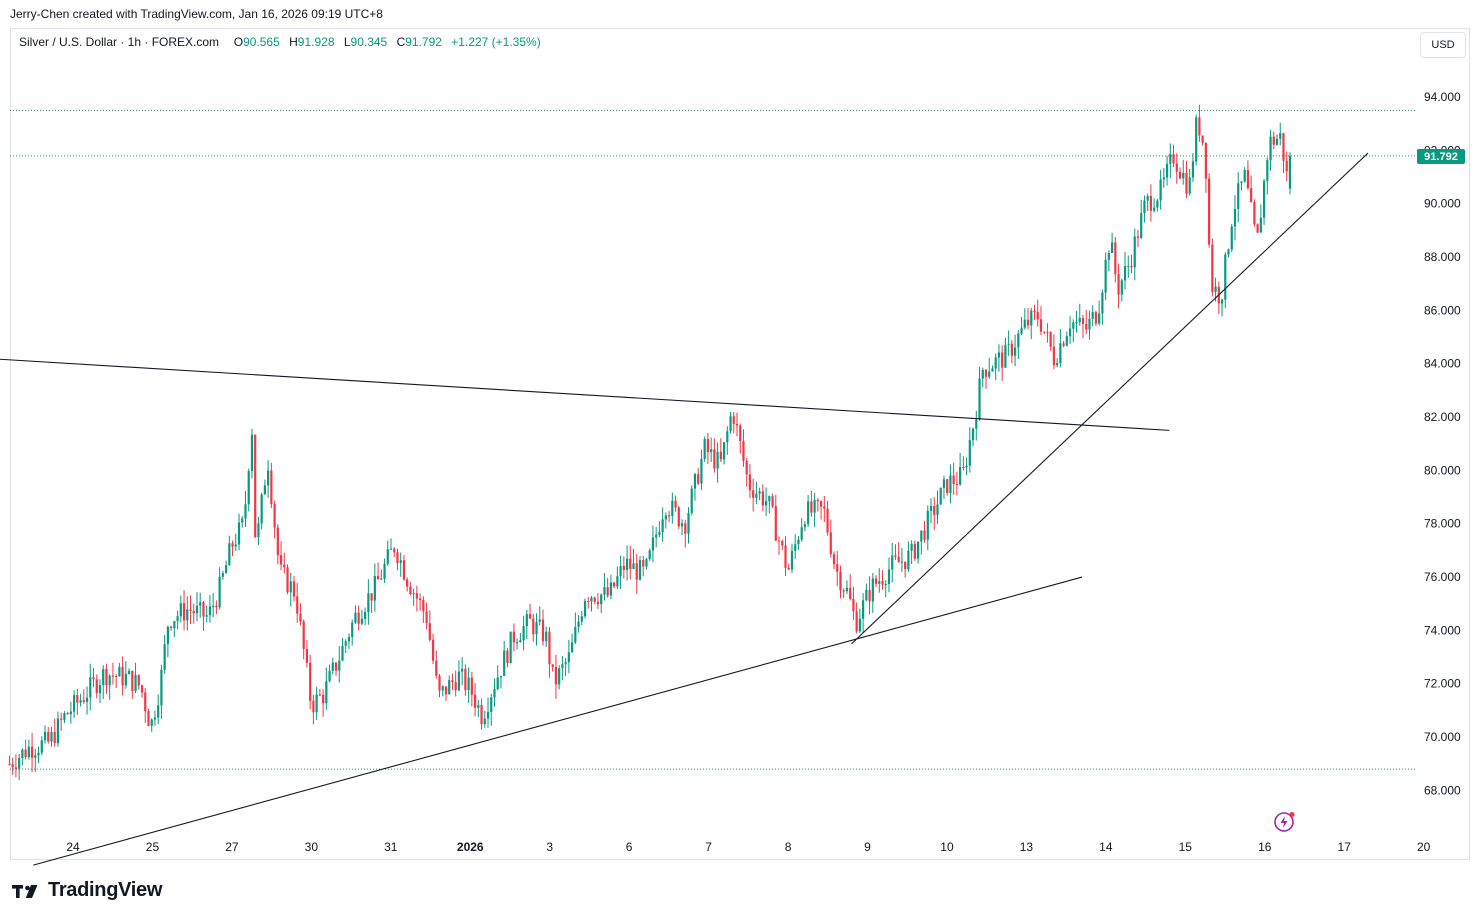 Image resolution: width=1480 pixels, height=921 pixels. What do you see at coordinates (423, 42) in the screenshot?
I see `legend-close-value: 91.792` at bounding box center [423, 42].